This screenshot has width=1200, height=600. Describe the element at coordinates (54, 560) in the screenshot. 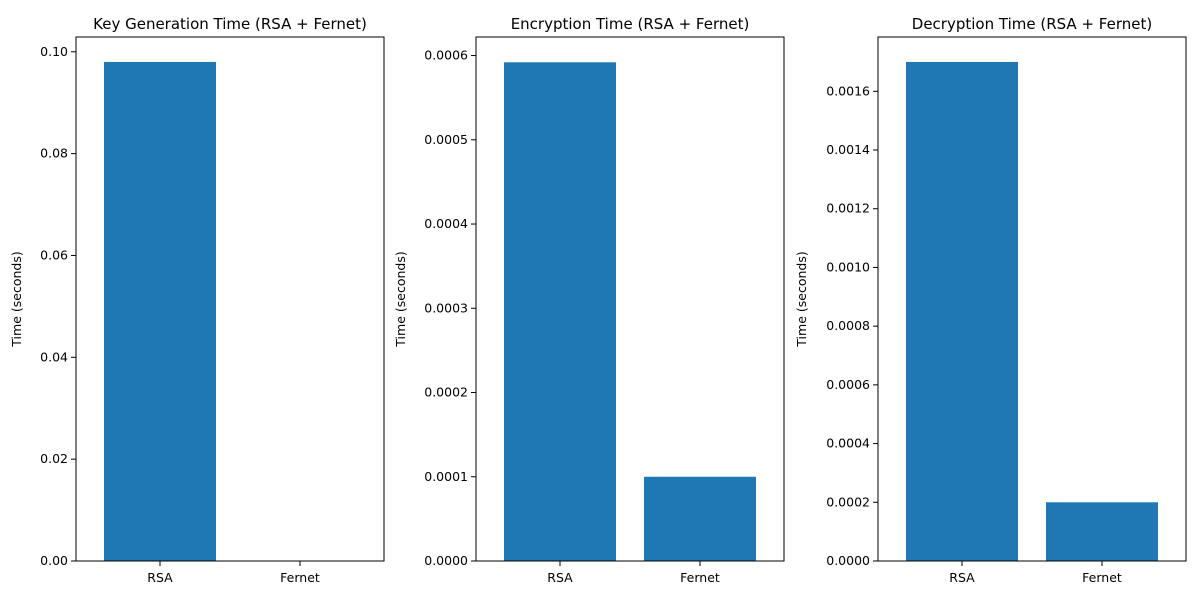

I see `y-tick-label: 0.00` at that location.